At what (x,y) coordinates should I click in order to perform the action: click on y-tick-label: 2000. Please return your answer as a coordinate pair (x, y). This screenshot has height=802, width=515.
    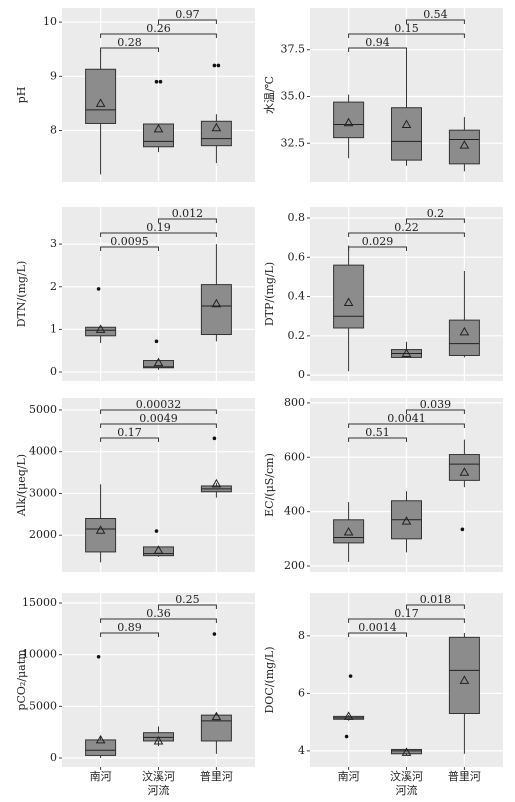
    Looking at the image, I should click on (43, 534).